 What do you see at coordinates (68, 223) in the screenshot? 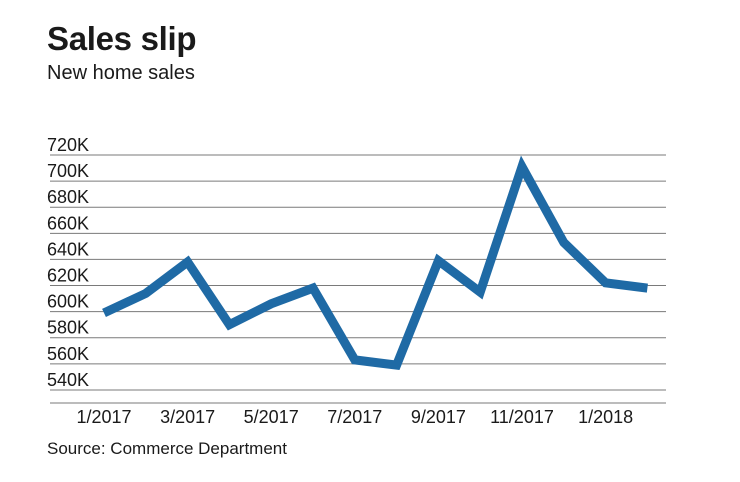
I see `y-tick-label: 660K` at bounding box center [68, 223].